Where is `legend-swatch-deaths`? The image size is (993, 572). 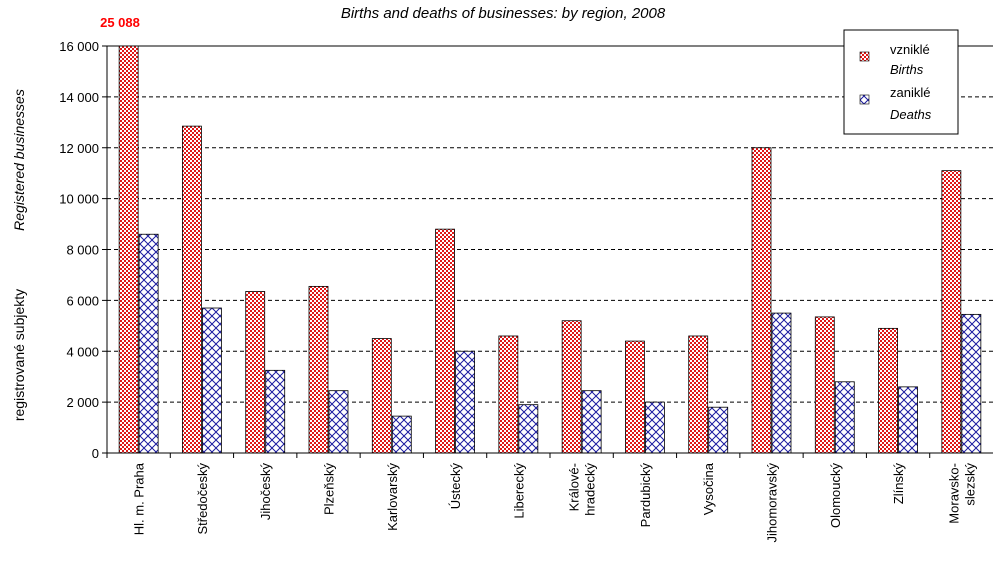
legend-swatch-deaths is located at coordinates (864, 99).